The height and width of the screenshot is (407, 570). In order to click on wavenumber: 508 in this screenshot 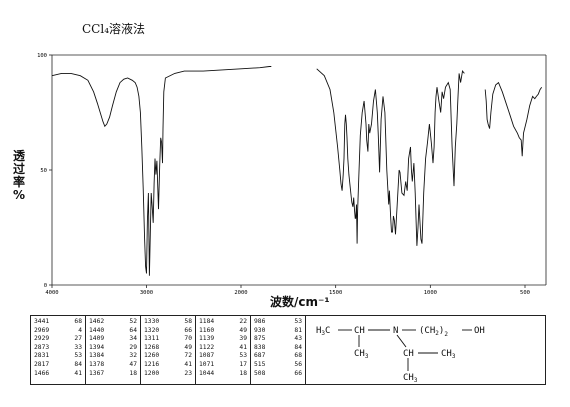, I will do `click(260, 373)`.